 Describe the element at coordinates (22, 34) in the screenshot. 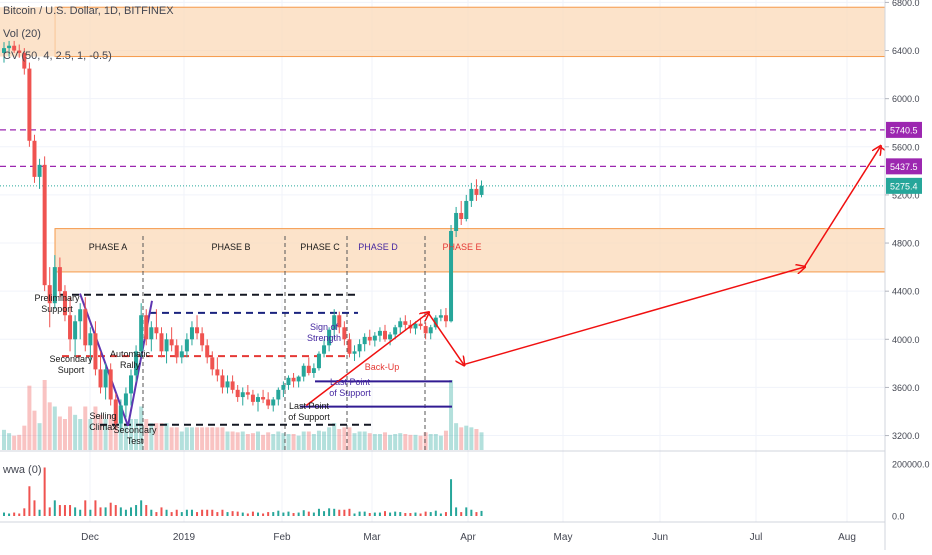

I see `indicator-vol-label: Vol (20)` at that location.